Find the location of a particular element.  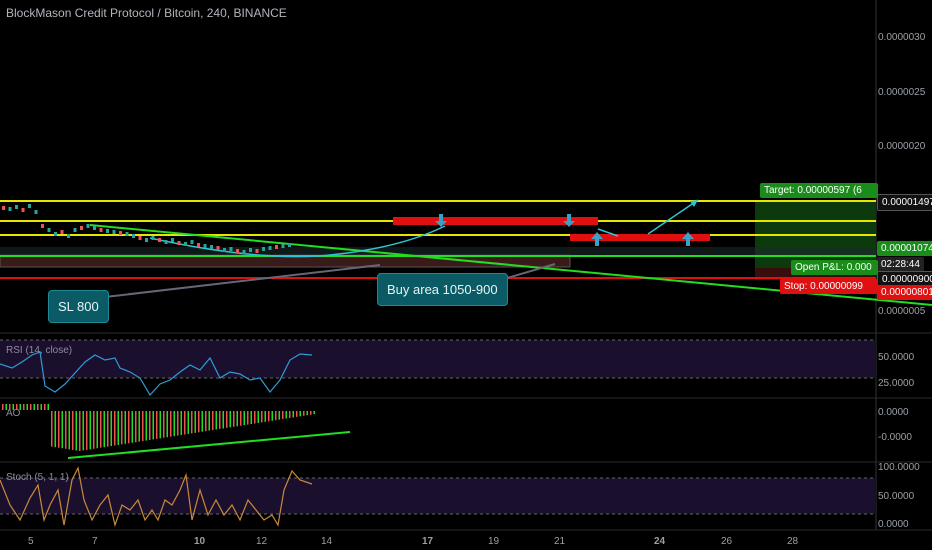

stop-label: Stop: 0.00000099 is located at coordinates (829, 286).